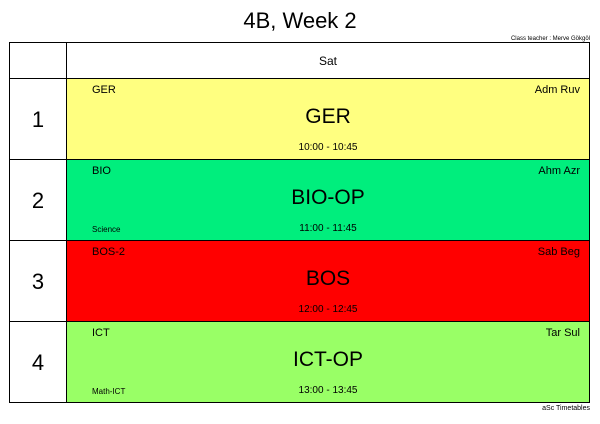 Image resolution: width=600 pixels, height=424 pixels. What do you see at coordinates (328, 309) in the screenshot?
I see `lesson-time: 12:00 - 12:45` at bounding box center [328, 309].